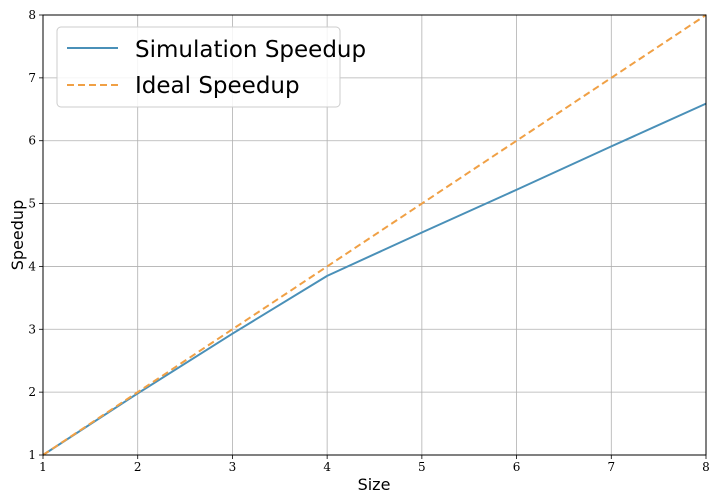 The height and width of the screenshot is (504, 720). What do you see at coordinates (374, 464) in the screenshot?
I see `x-axis-ticks: 1 2 3 4 5 6 7 8` at bounding box center [374, 464].